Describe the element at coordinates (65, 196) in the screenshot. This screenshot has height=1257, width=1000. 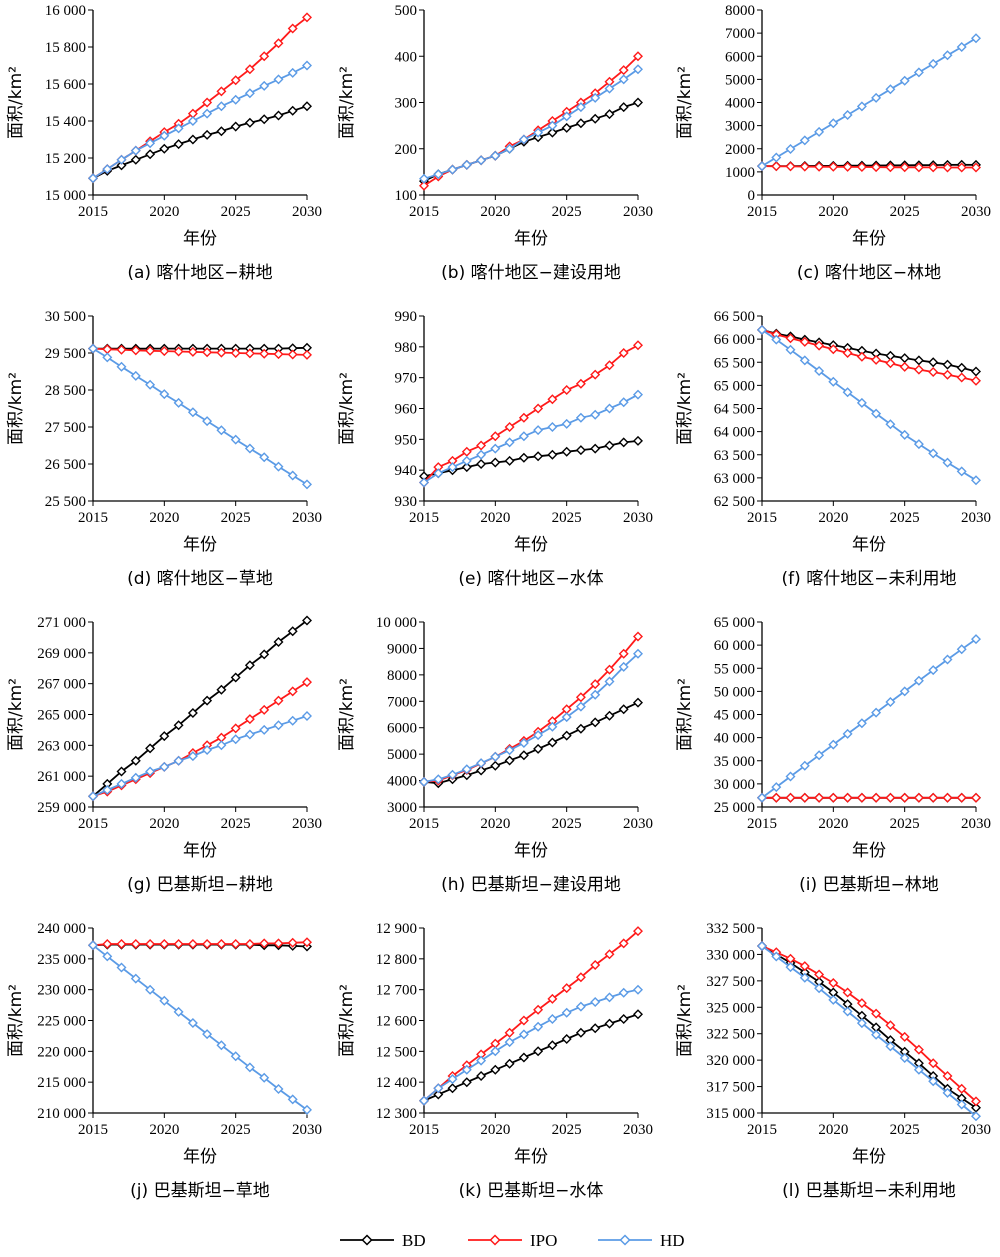
I see `y-tick-label: 15 000` at that location.